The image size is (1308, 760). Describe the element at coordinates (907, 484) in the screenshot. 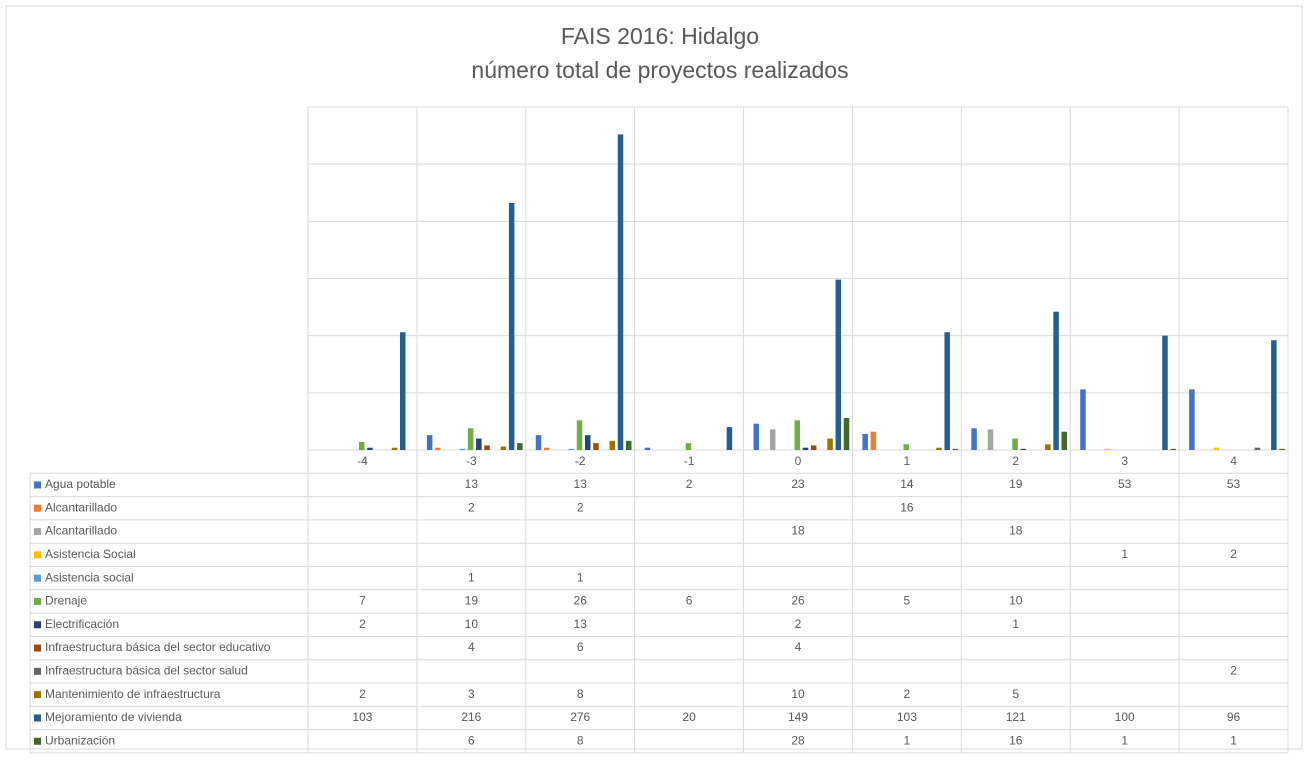

I see `table-value: 14` at that location.